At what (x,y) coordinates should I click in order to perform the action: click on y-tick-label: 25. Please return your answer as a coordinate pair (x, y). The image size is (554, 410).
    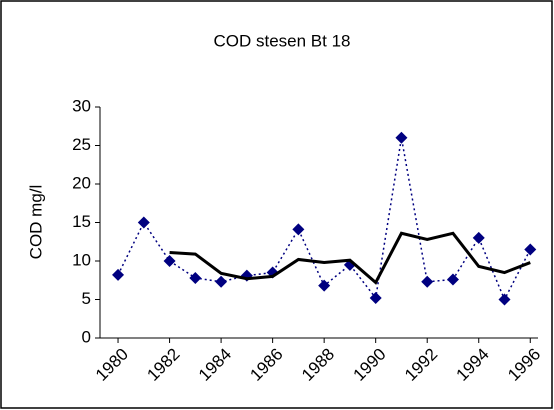
    Looking at the image, I should click on (81, 144).